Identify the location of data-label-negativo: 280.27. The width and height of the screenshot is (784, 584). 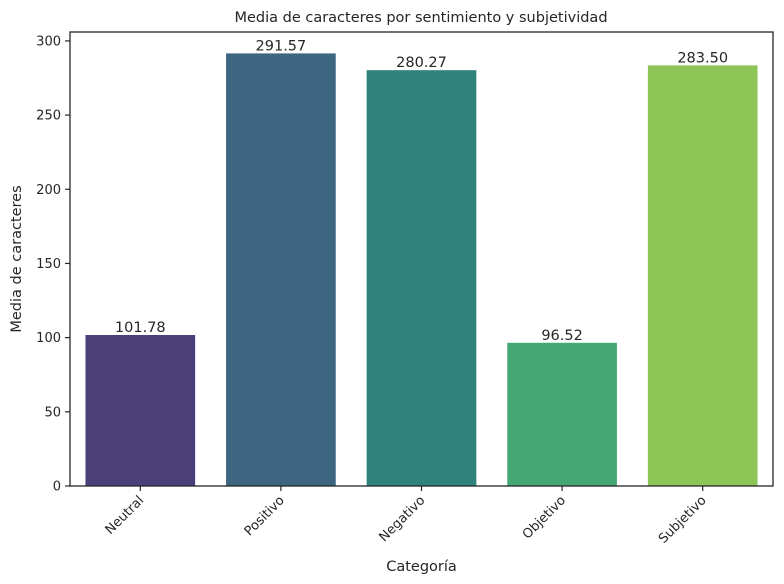
(421, 63).